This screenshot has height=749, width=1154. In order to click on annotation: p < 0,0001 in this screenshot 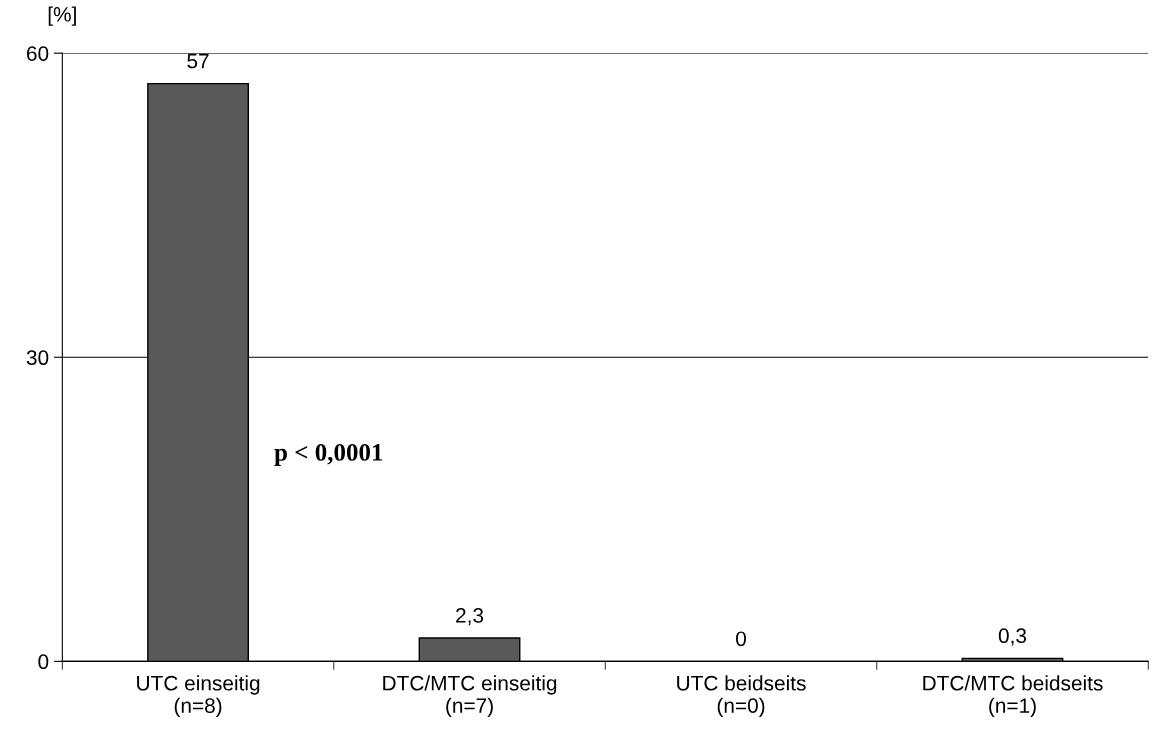, I will do `click(328, 454)`.